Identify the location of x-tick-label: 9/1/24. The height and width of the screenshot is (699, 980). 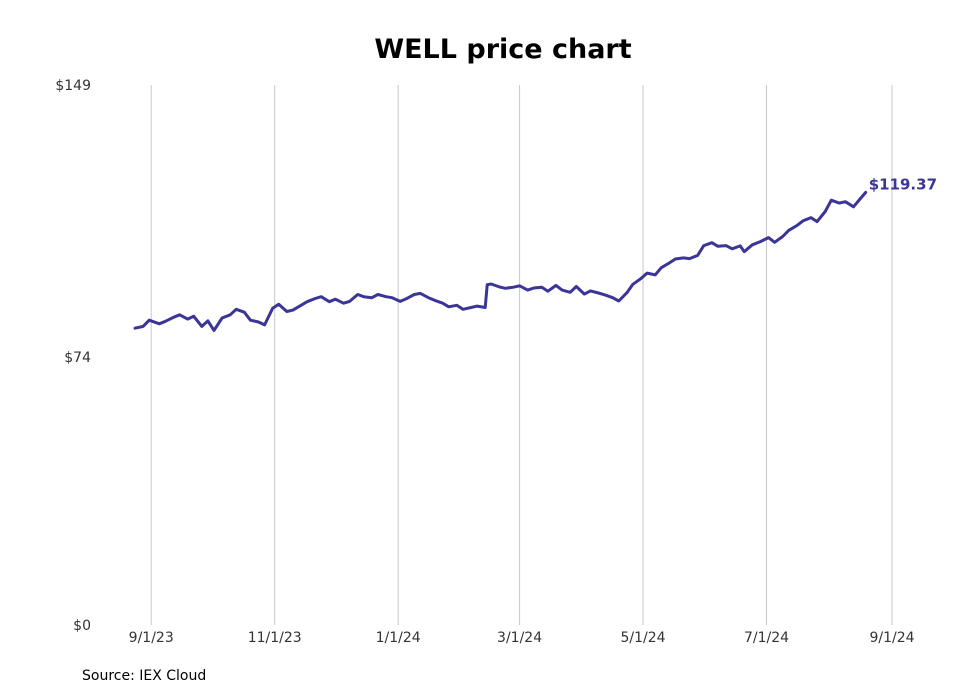
(891, 638).